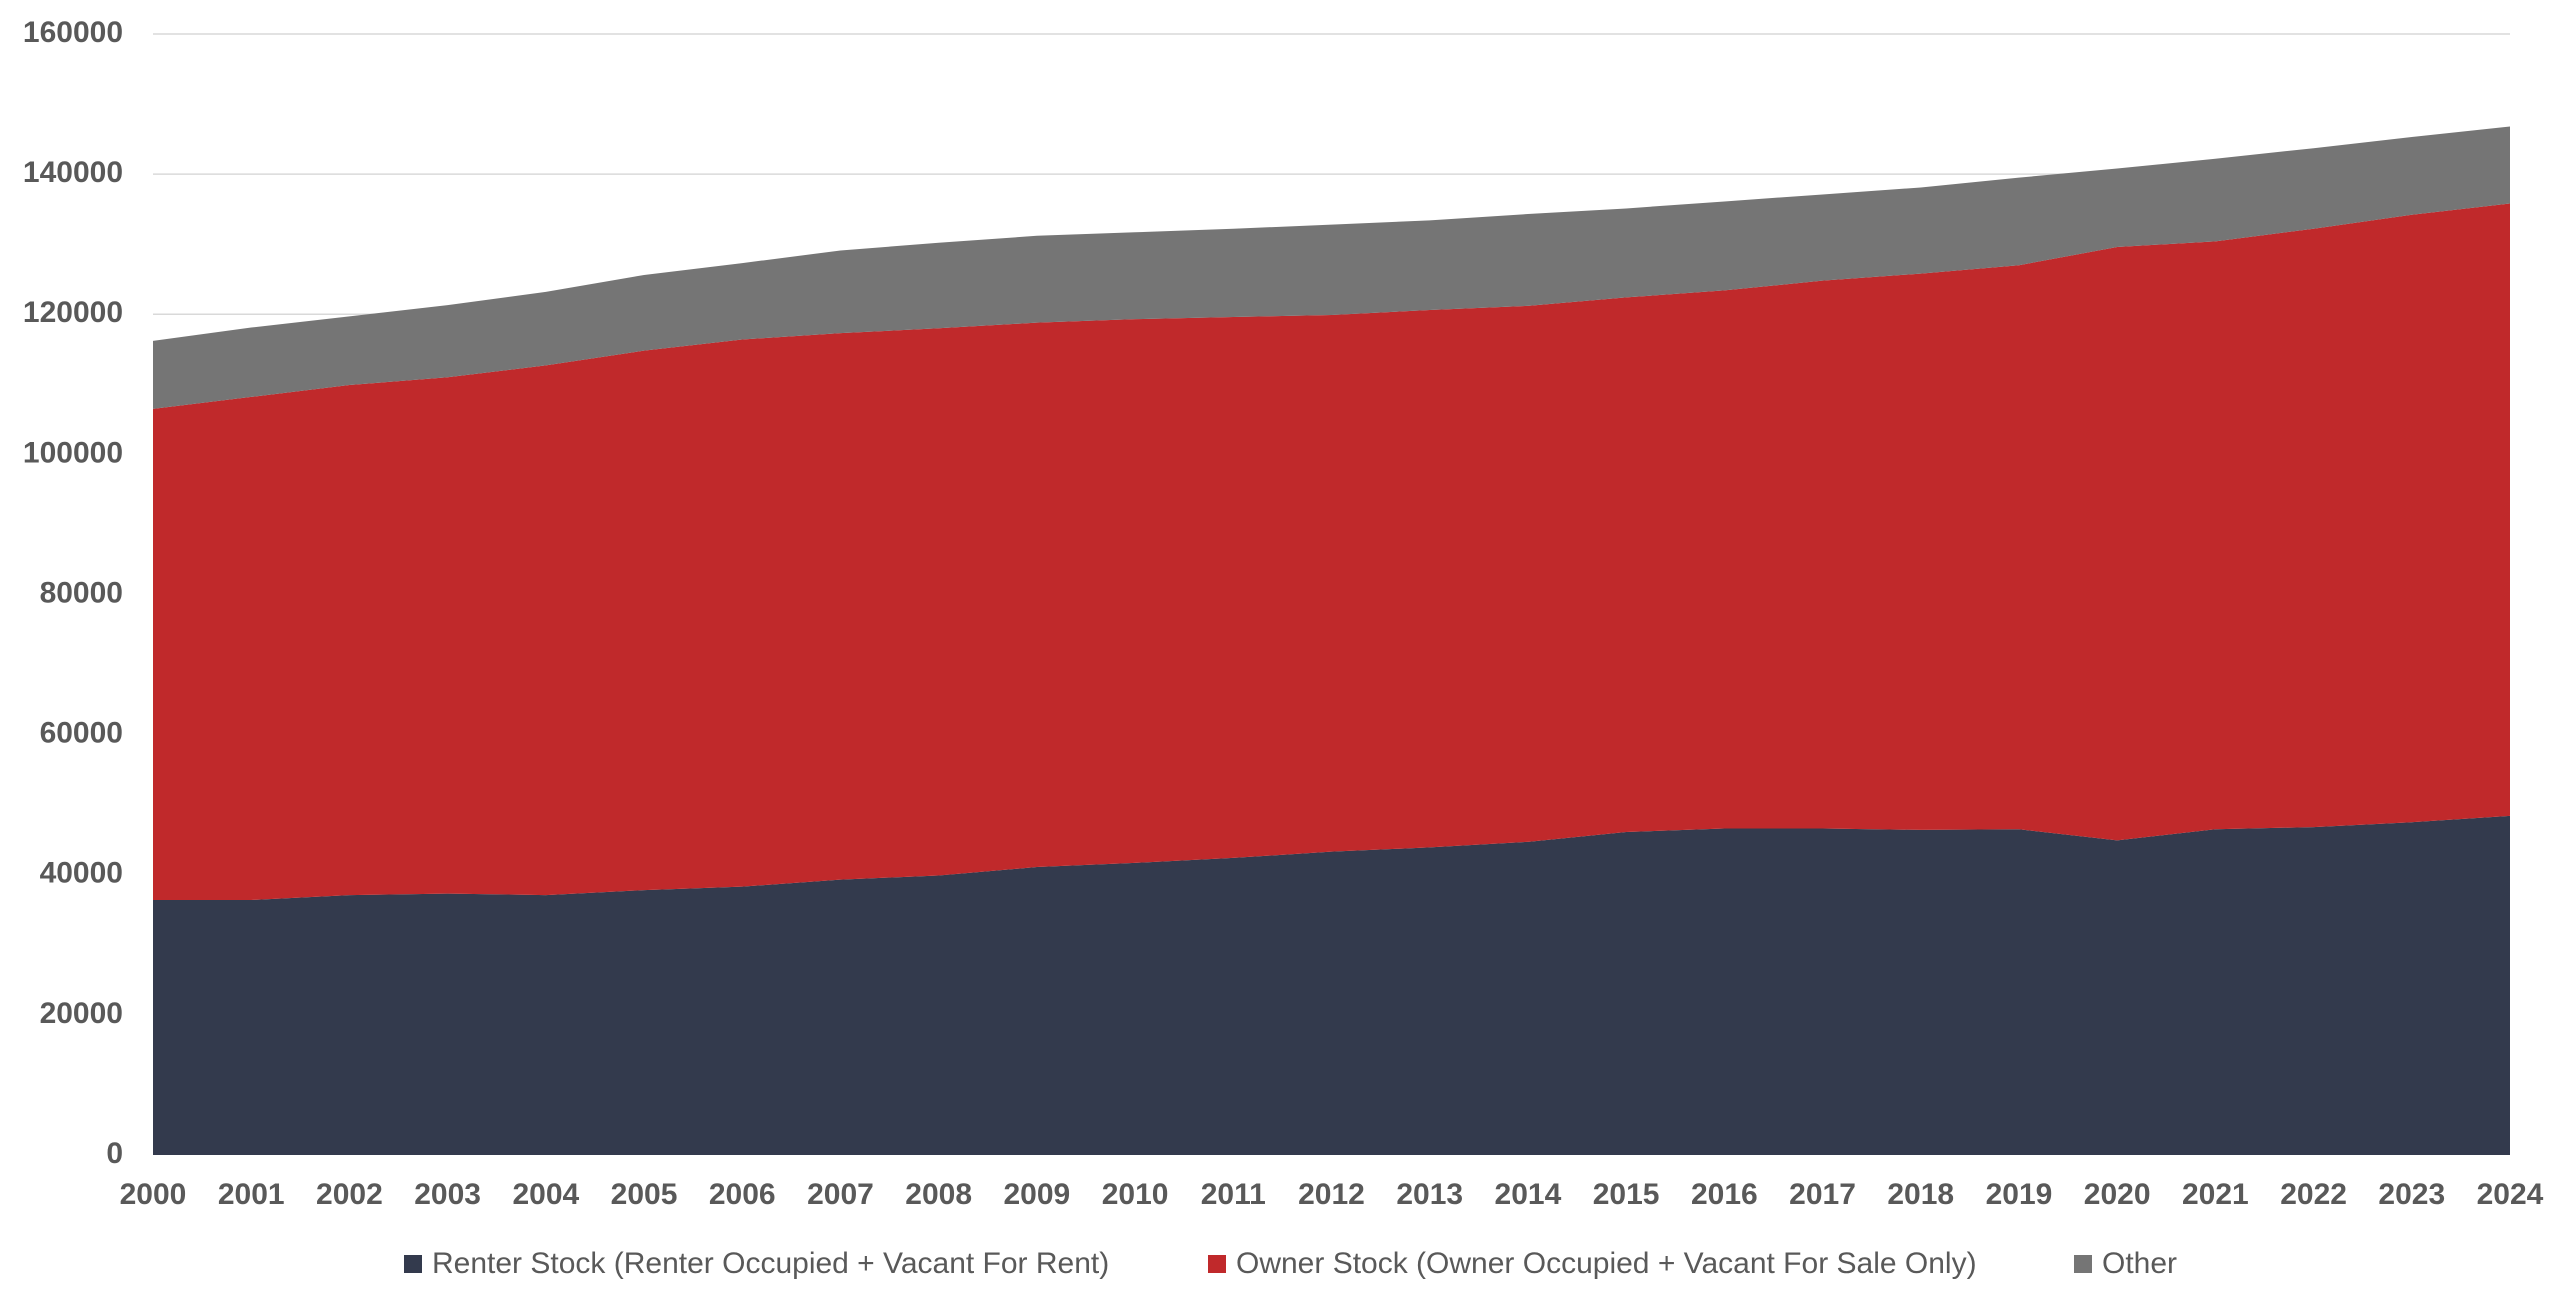 The width and height of the screenshot is (2560, 1305). What do you see at coordinates (2510, 1194) in the screenshot?
I see `x-tick-label: 2024` at bounding box center [2510, 1194].